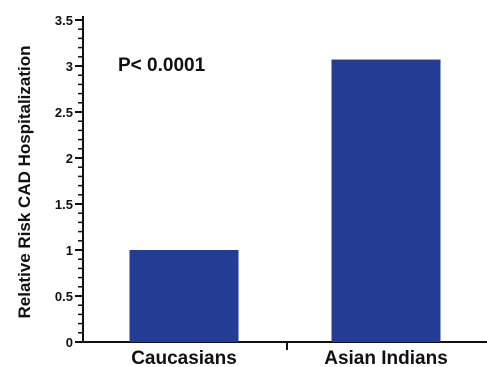 Image resolution: width=487 pixels, height=367 pixels. I want to click on y-tick-label: 3.5, so click(64, 20).